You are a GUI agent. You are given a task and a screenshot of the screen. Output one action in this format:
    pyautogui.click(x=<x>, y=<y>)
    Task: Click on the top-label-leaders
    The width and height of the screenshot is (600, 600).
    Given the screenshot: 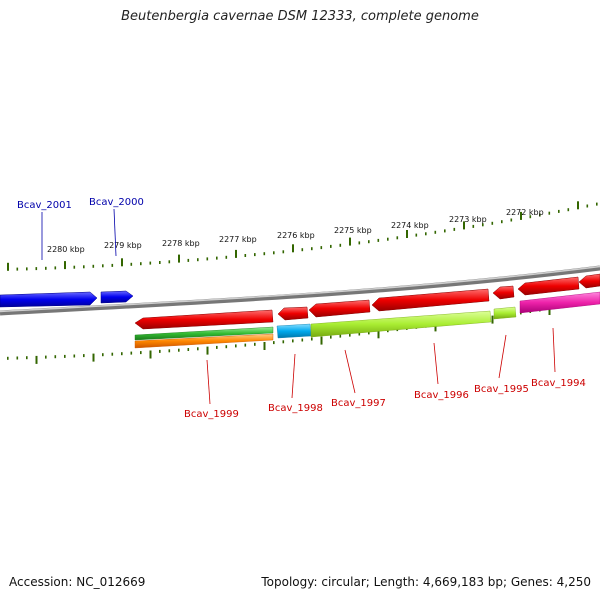 What is the action you would take?
    pyautogui.click(x=79, y=234)
    